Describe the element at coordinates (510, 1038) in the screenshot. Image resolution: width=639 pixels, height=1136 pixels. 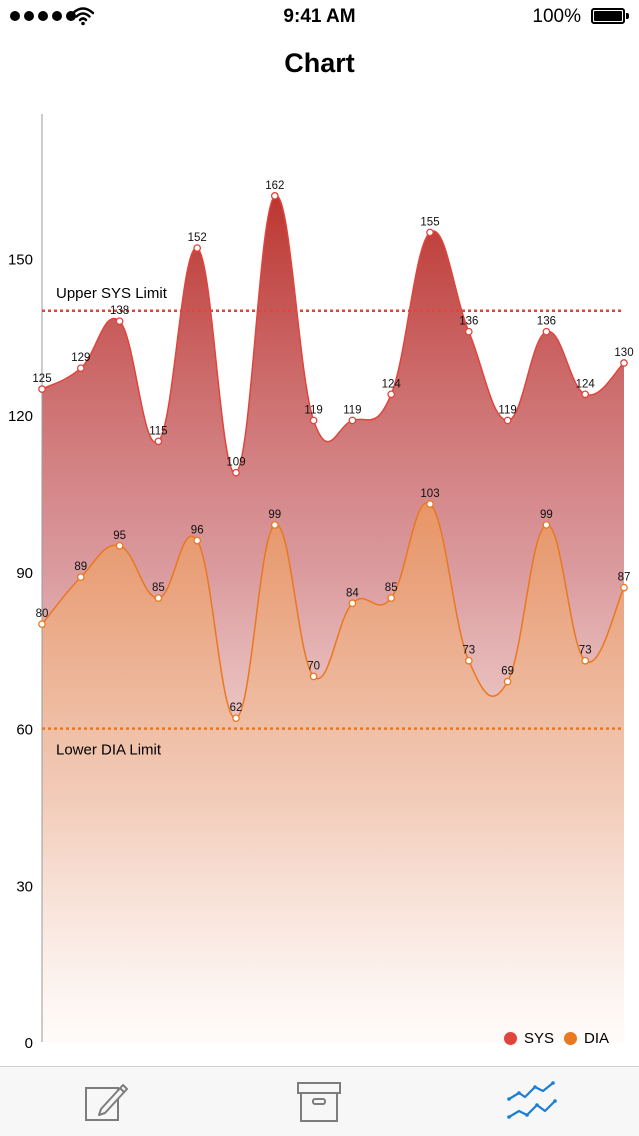
I see `legend-swatch-sys` at that location.